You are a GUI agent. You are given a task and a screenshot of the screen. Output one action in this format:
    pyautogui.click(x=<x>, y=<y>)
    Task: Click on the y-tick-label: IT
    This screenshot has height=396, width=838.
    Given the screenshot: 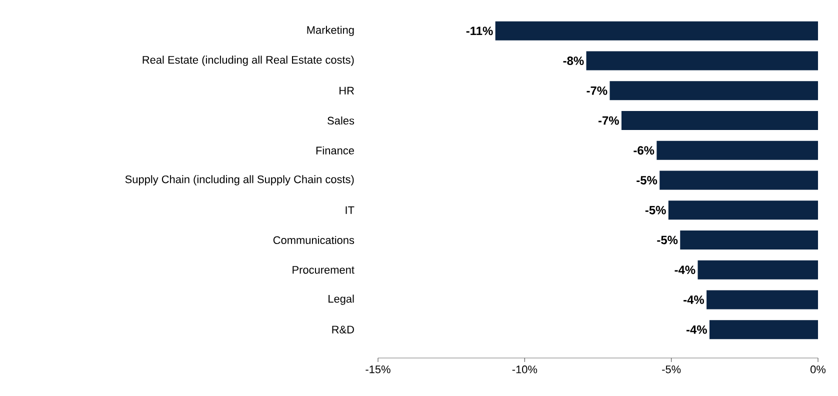 What is the action you would take?
    pyautogui.click(x=350, y=210)
    